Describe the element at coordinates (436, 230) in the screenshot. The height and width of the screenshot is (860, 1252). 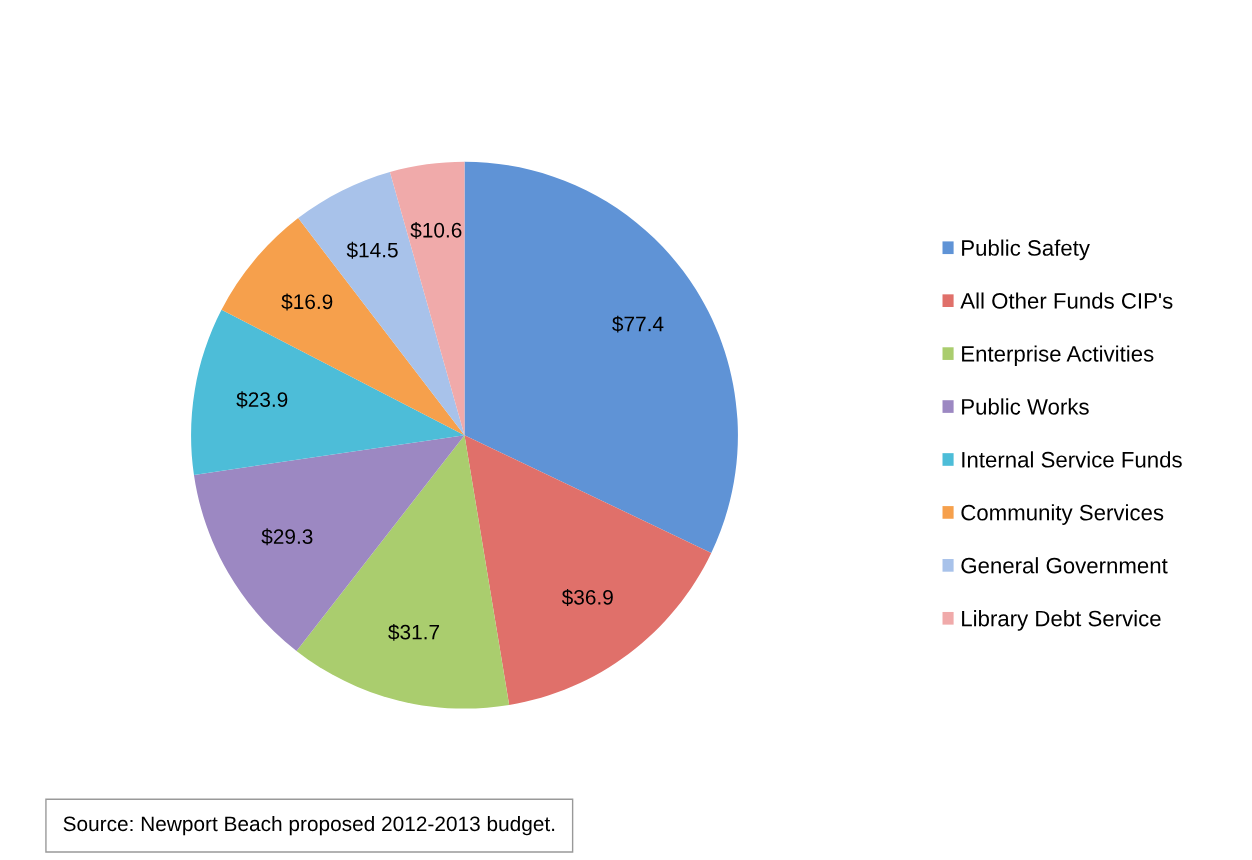
I see `data-label: $10.6` at that location.